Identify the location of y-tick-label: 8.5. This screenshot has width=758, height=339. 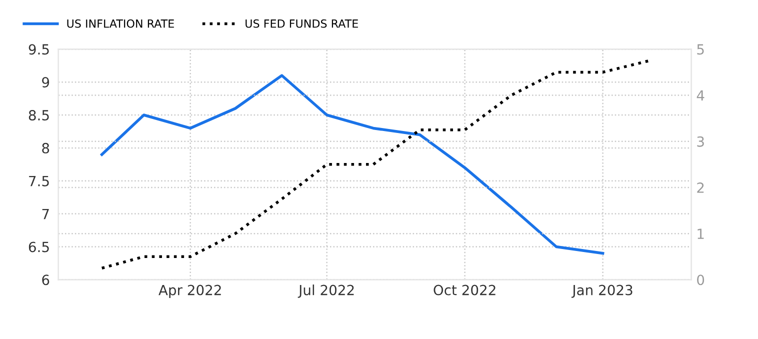
(38, 115).